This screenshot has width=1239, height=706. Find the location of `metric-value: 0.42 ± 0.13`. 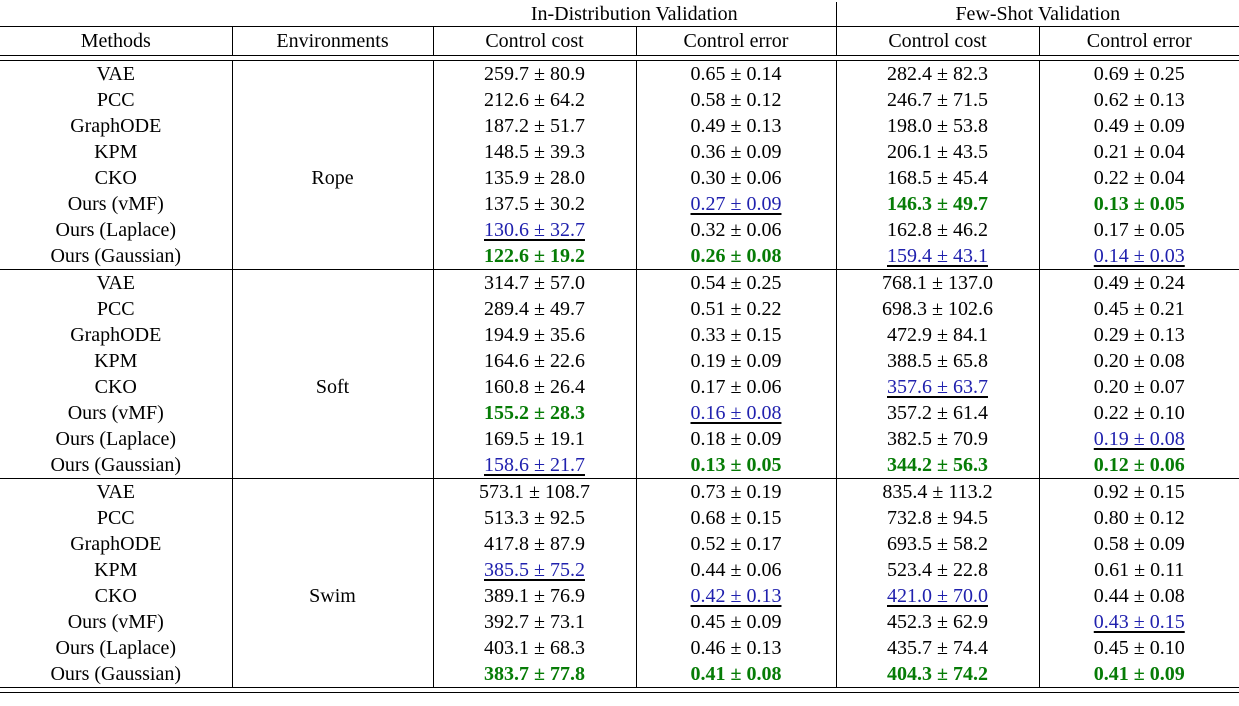

metric-value: 0.42 ± 0.13 is located at coordinates (736, 596).